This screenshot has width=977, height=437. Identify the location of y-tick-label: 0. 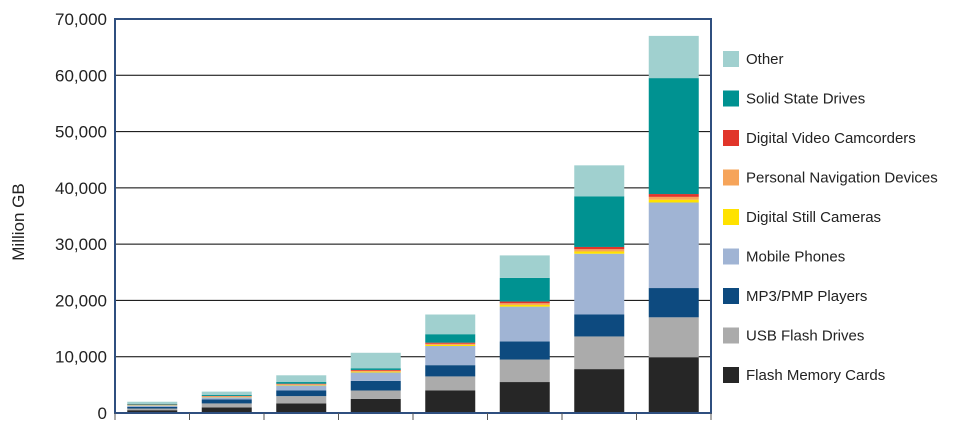
(102, 413).